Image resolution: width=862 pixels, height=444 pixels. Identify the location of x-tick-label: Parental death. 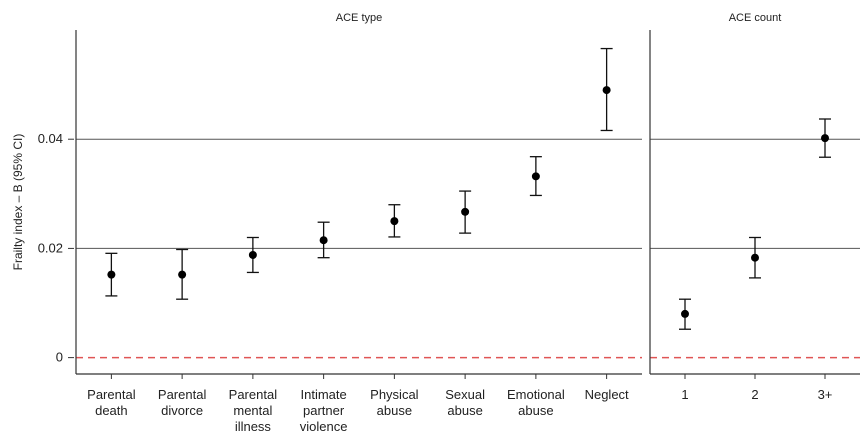
(111, 402).